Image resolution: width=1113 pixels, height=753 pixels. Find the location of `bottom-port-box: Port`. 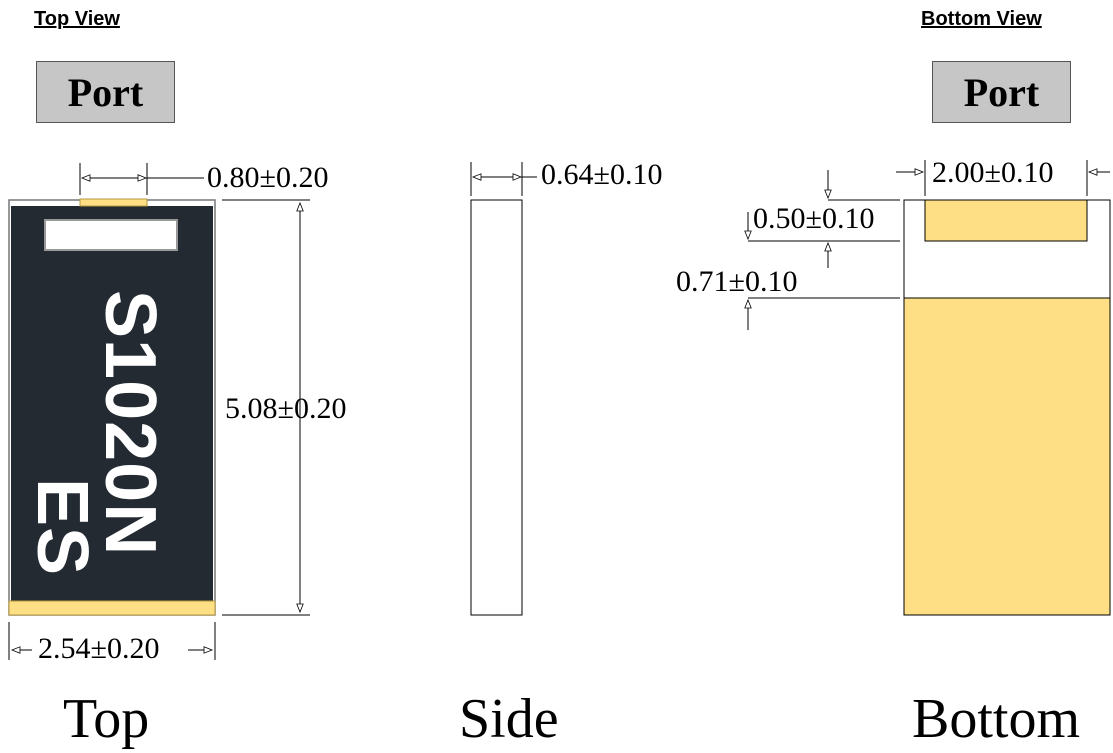

bottom-port-box: Port is located at coordinates (1001, 92).